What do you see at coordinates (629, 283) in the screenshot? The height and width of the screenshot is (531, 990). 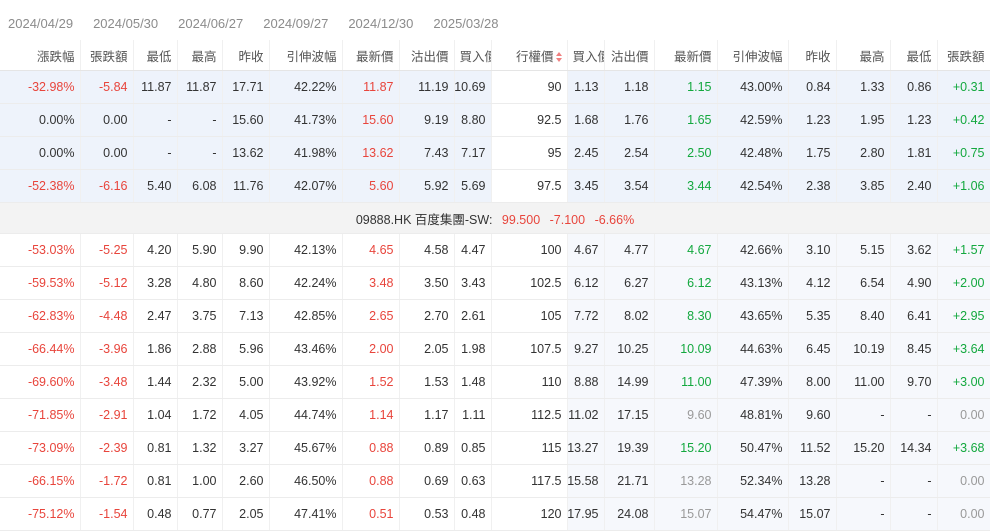 I see `put-cell: 6.27` at bounding box center [629, 283].